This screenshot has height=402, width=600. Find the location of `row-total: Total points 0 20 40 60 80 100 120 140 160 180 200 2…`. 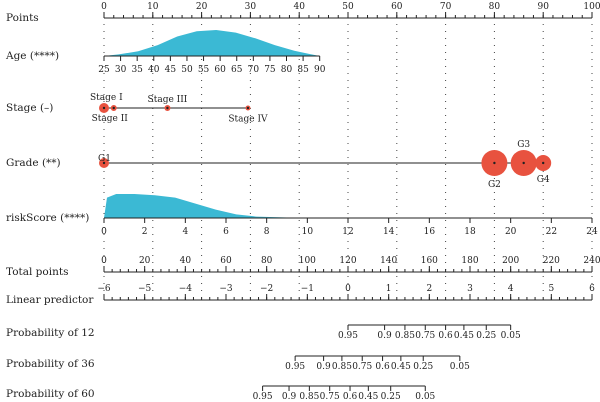

row-total: Total points 0 20 40 60 80 100 120 140 160 180 200 2… is located at coordinates (303, 267).